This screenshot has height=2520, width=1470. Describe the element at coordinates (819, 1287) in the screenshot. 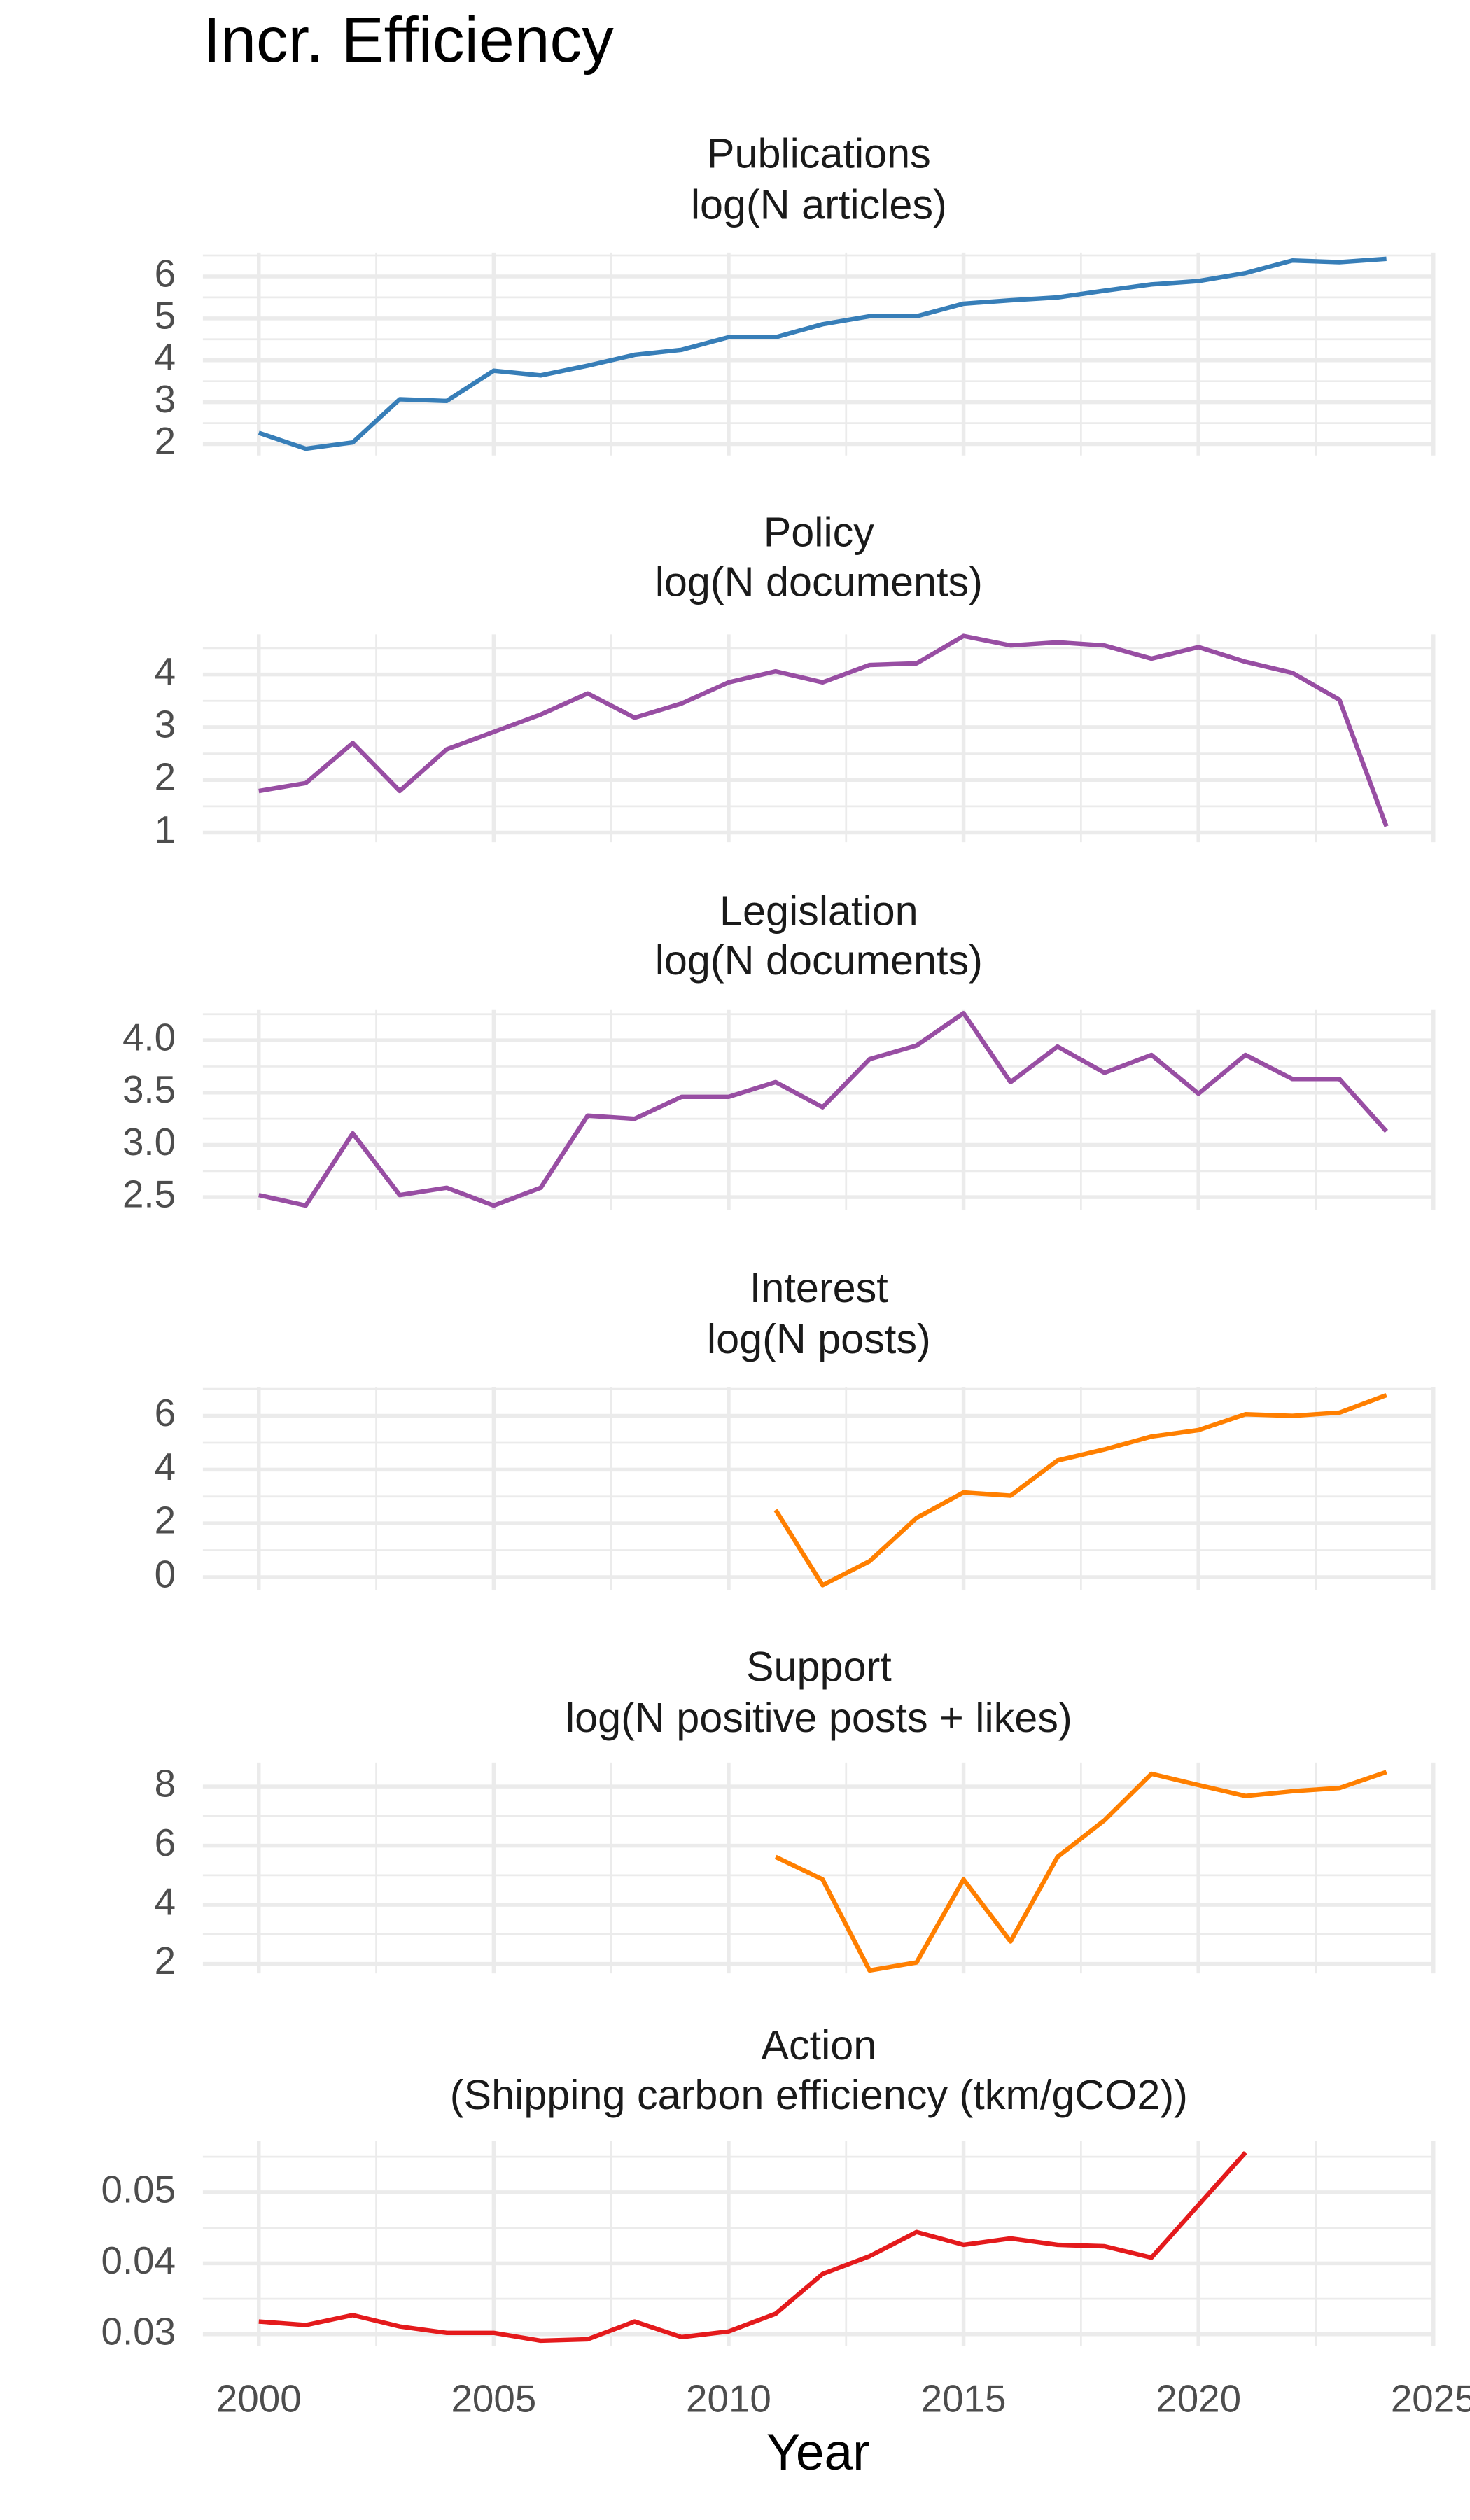

I see `panel-title: Interest` at that location.